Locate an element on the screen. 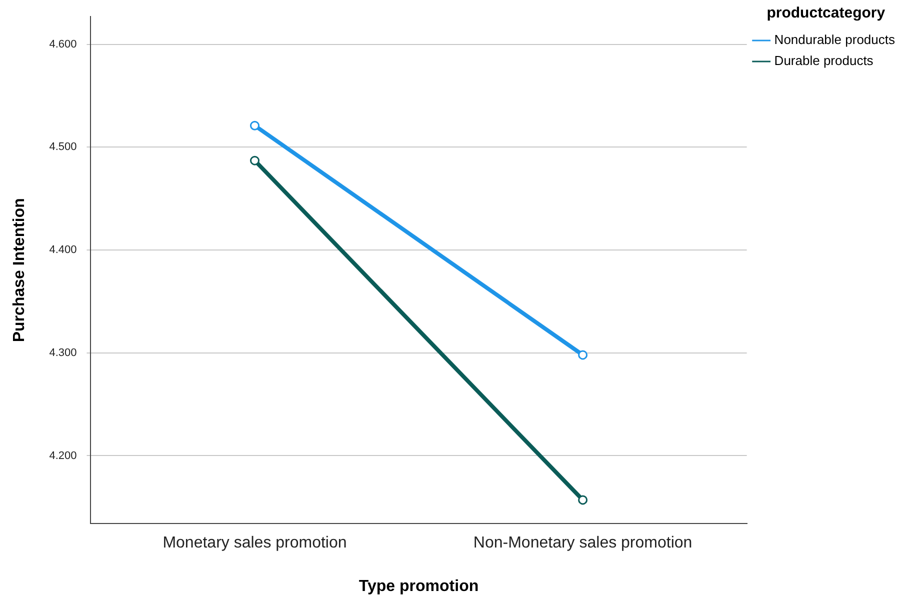 The width and height of the screenshot is (909, 606). y-axis-title: Purchase Intention is located at coordinates (19, 270).